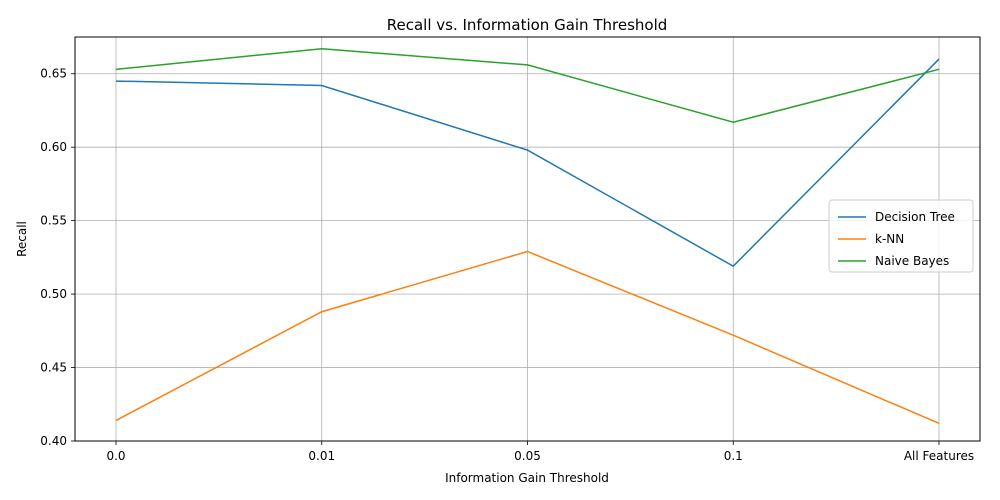  I want to click on legend-box, so click(901, 236).